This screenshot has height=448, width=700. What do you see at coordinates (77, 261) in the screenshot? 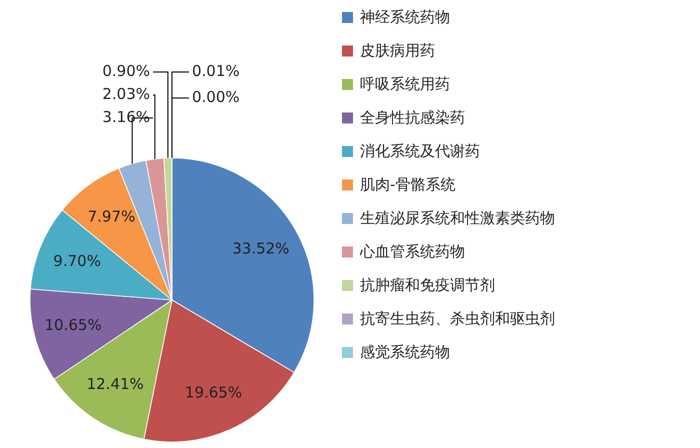
I see `data-label: 9.70%` at bounding box center [77, 261].